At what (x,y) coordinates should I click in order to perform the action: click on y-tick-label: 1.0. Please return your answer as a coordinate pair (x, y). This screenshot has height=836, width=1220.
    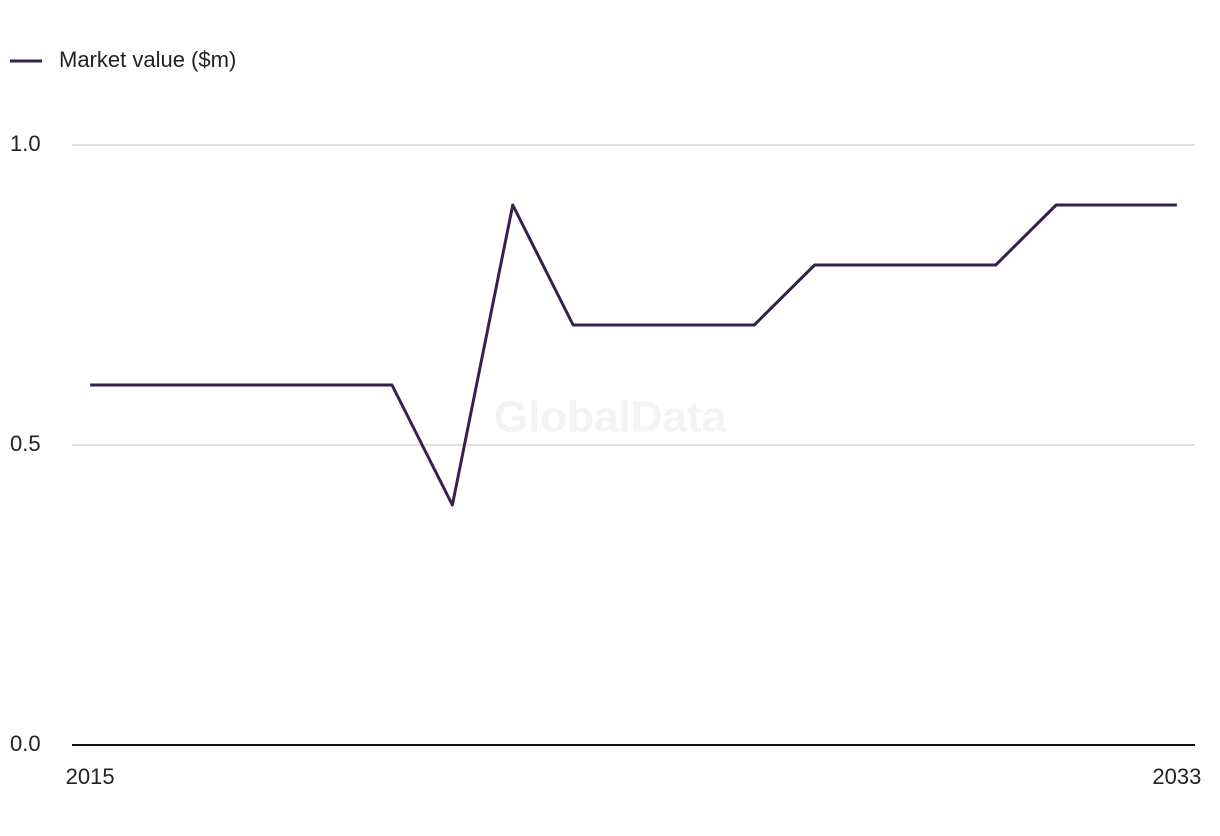
    Looking at the image, I should click on (25, 143).